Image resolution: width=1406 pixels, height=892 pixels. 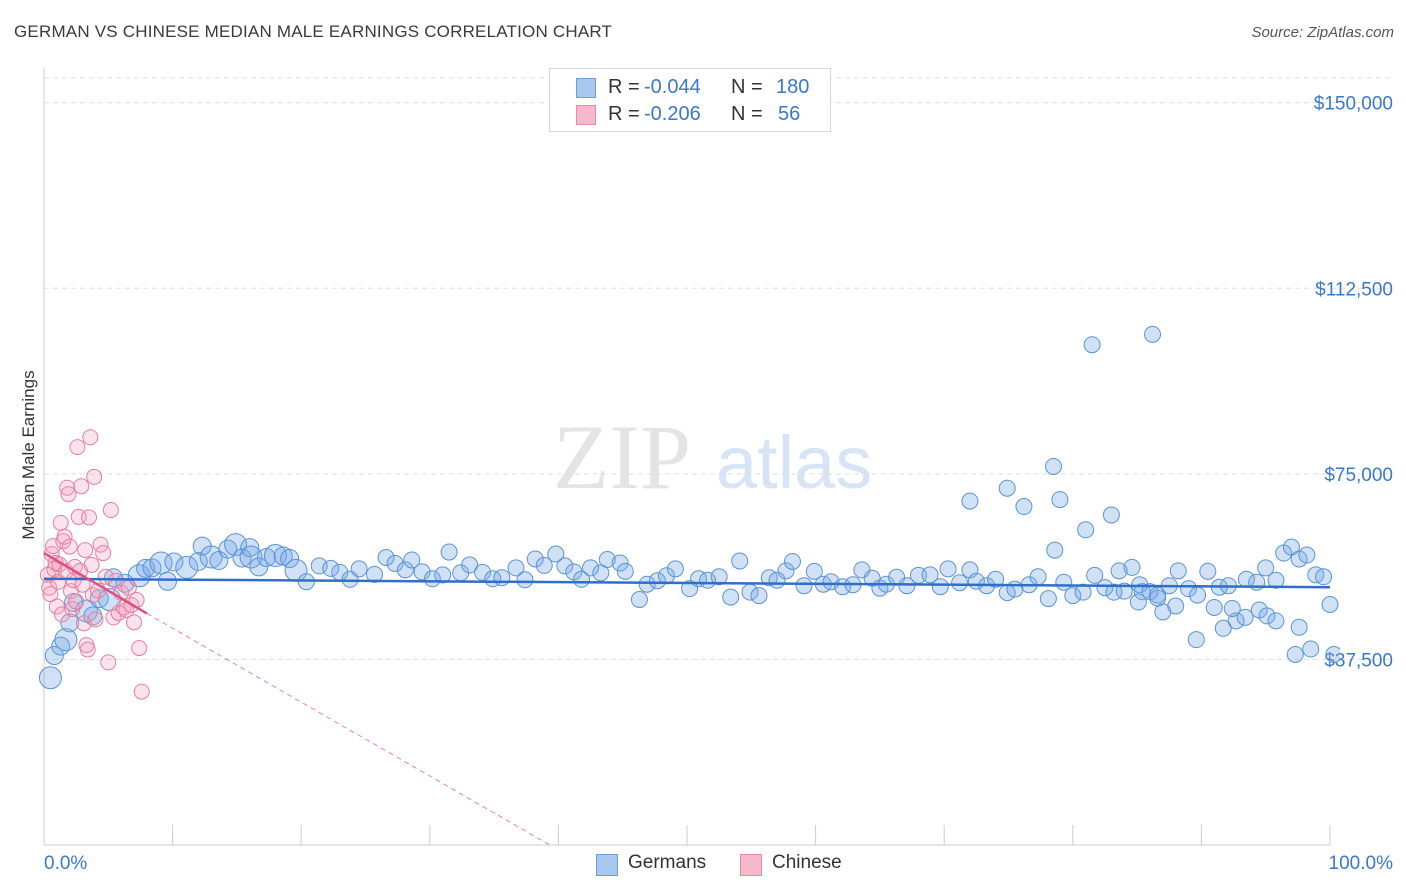 What do you see at coordinates (65, 863) in the screenshot?
I see `x-tick-label: 0.0%` at bounding box center [65, 863].